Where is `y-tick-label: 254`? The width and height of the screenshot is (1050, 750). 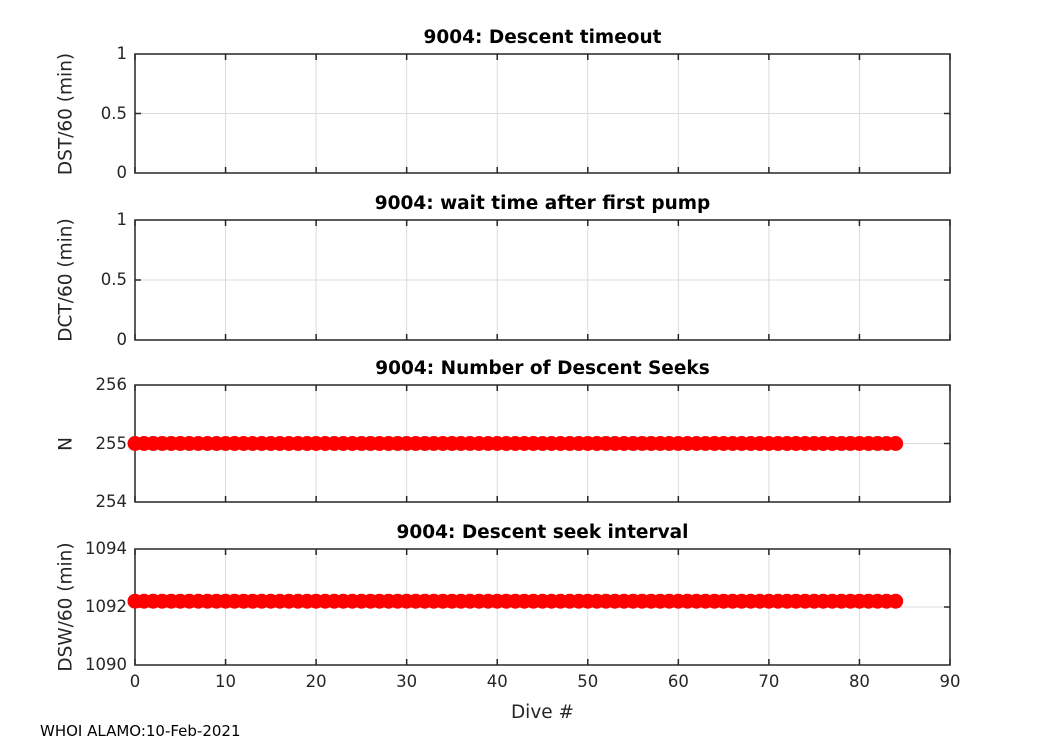
y-tick-label: 254 is located at coordinates (111, 501).